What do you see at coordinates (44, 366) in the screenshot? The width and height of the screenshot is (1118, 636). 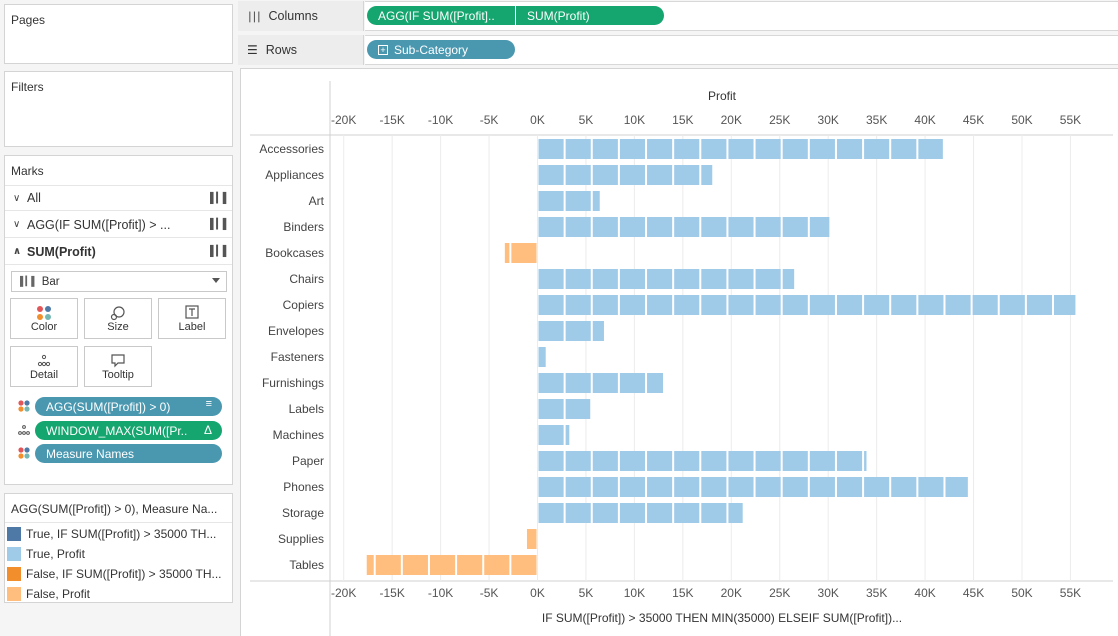 I see `detail-button: Detail` at bounding box center [44, 366].